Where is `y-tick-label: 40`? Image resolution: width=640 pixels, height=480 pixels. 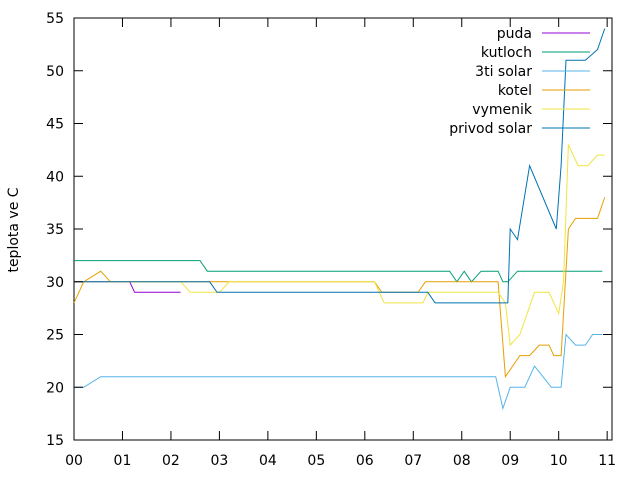
y-tick-label: 40 is located at coordinates (55, 177).